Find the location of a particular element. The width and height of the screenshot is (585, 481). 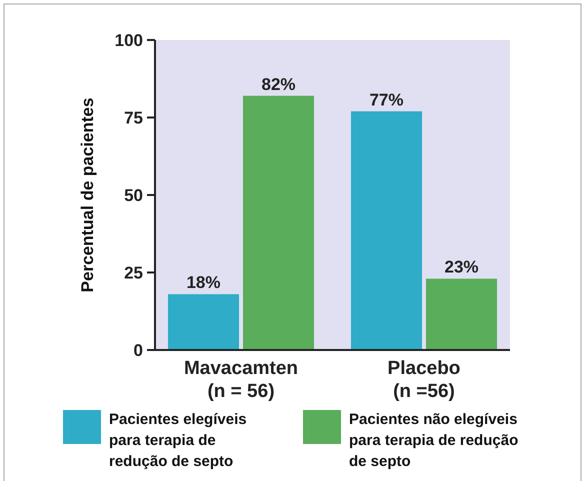

data-label: 18% is located at coordinates (203, 282).